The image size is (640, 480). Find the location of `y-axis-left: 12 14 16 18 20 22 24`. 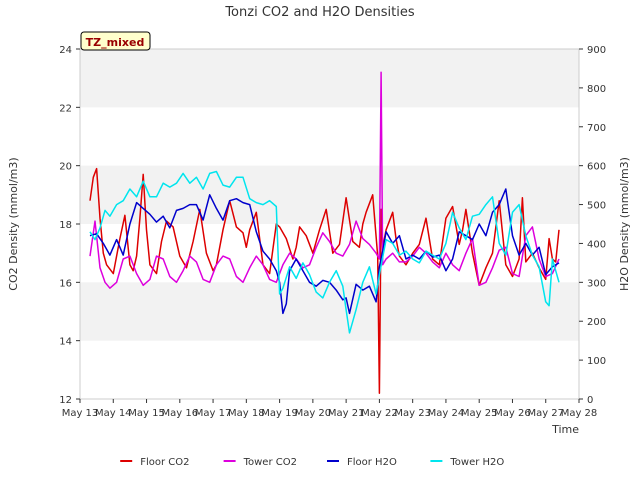

y-axis-left: 12 14 16 18 20 22 24 is located at coordinates (69, 225).